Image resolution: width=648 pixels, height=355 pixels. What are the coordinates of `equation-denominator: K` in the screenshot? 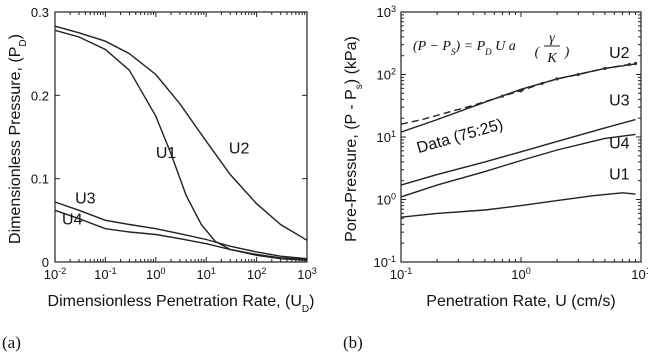 It's located at (551, 58).